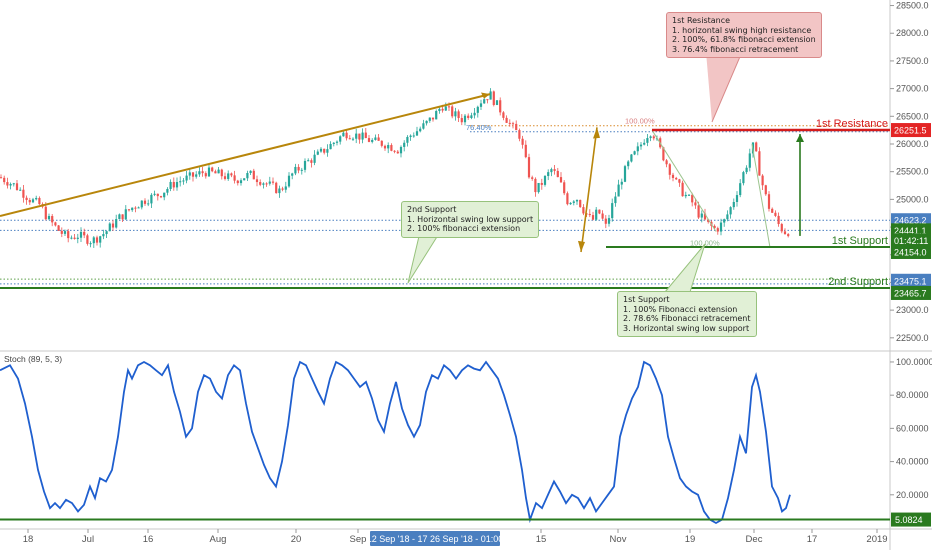 This screenshot has width=932, height=555. I want to click on price-axis-label: 26500.0, so click(912, 116).